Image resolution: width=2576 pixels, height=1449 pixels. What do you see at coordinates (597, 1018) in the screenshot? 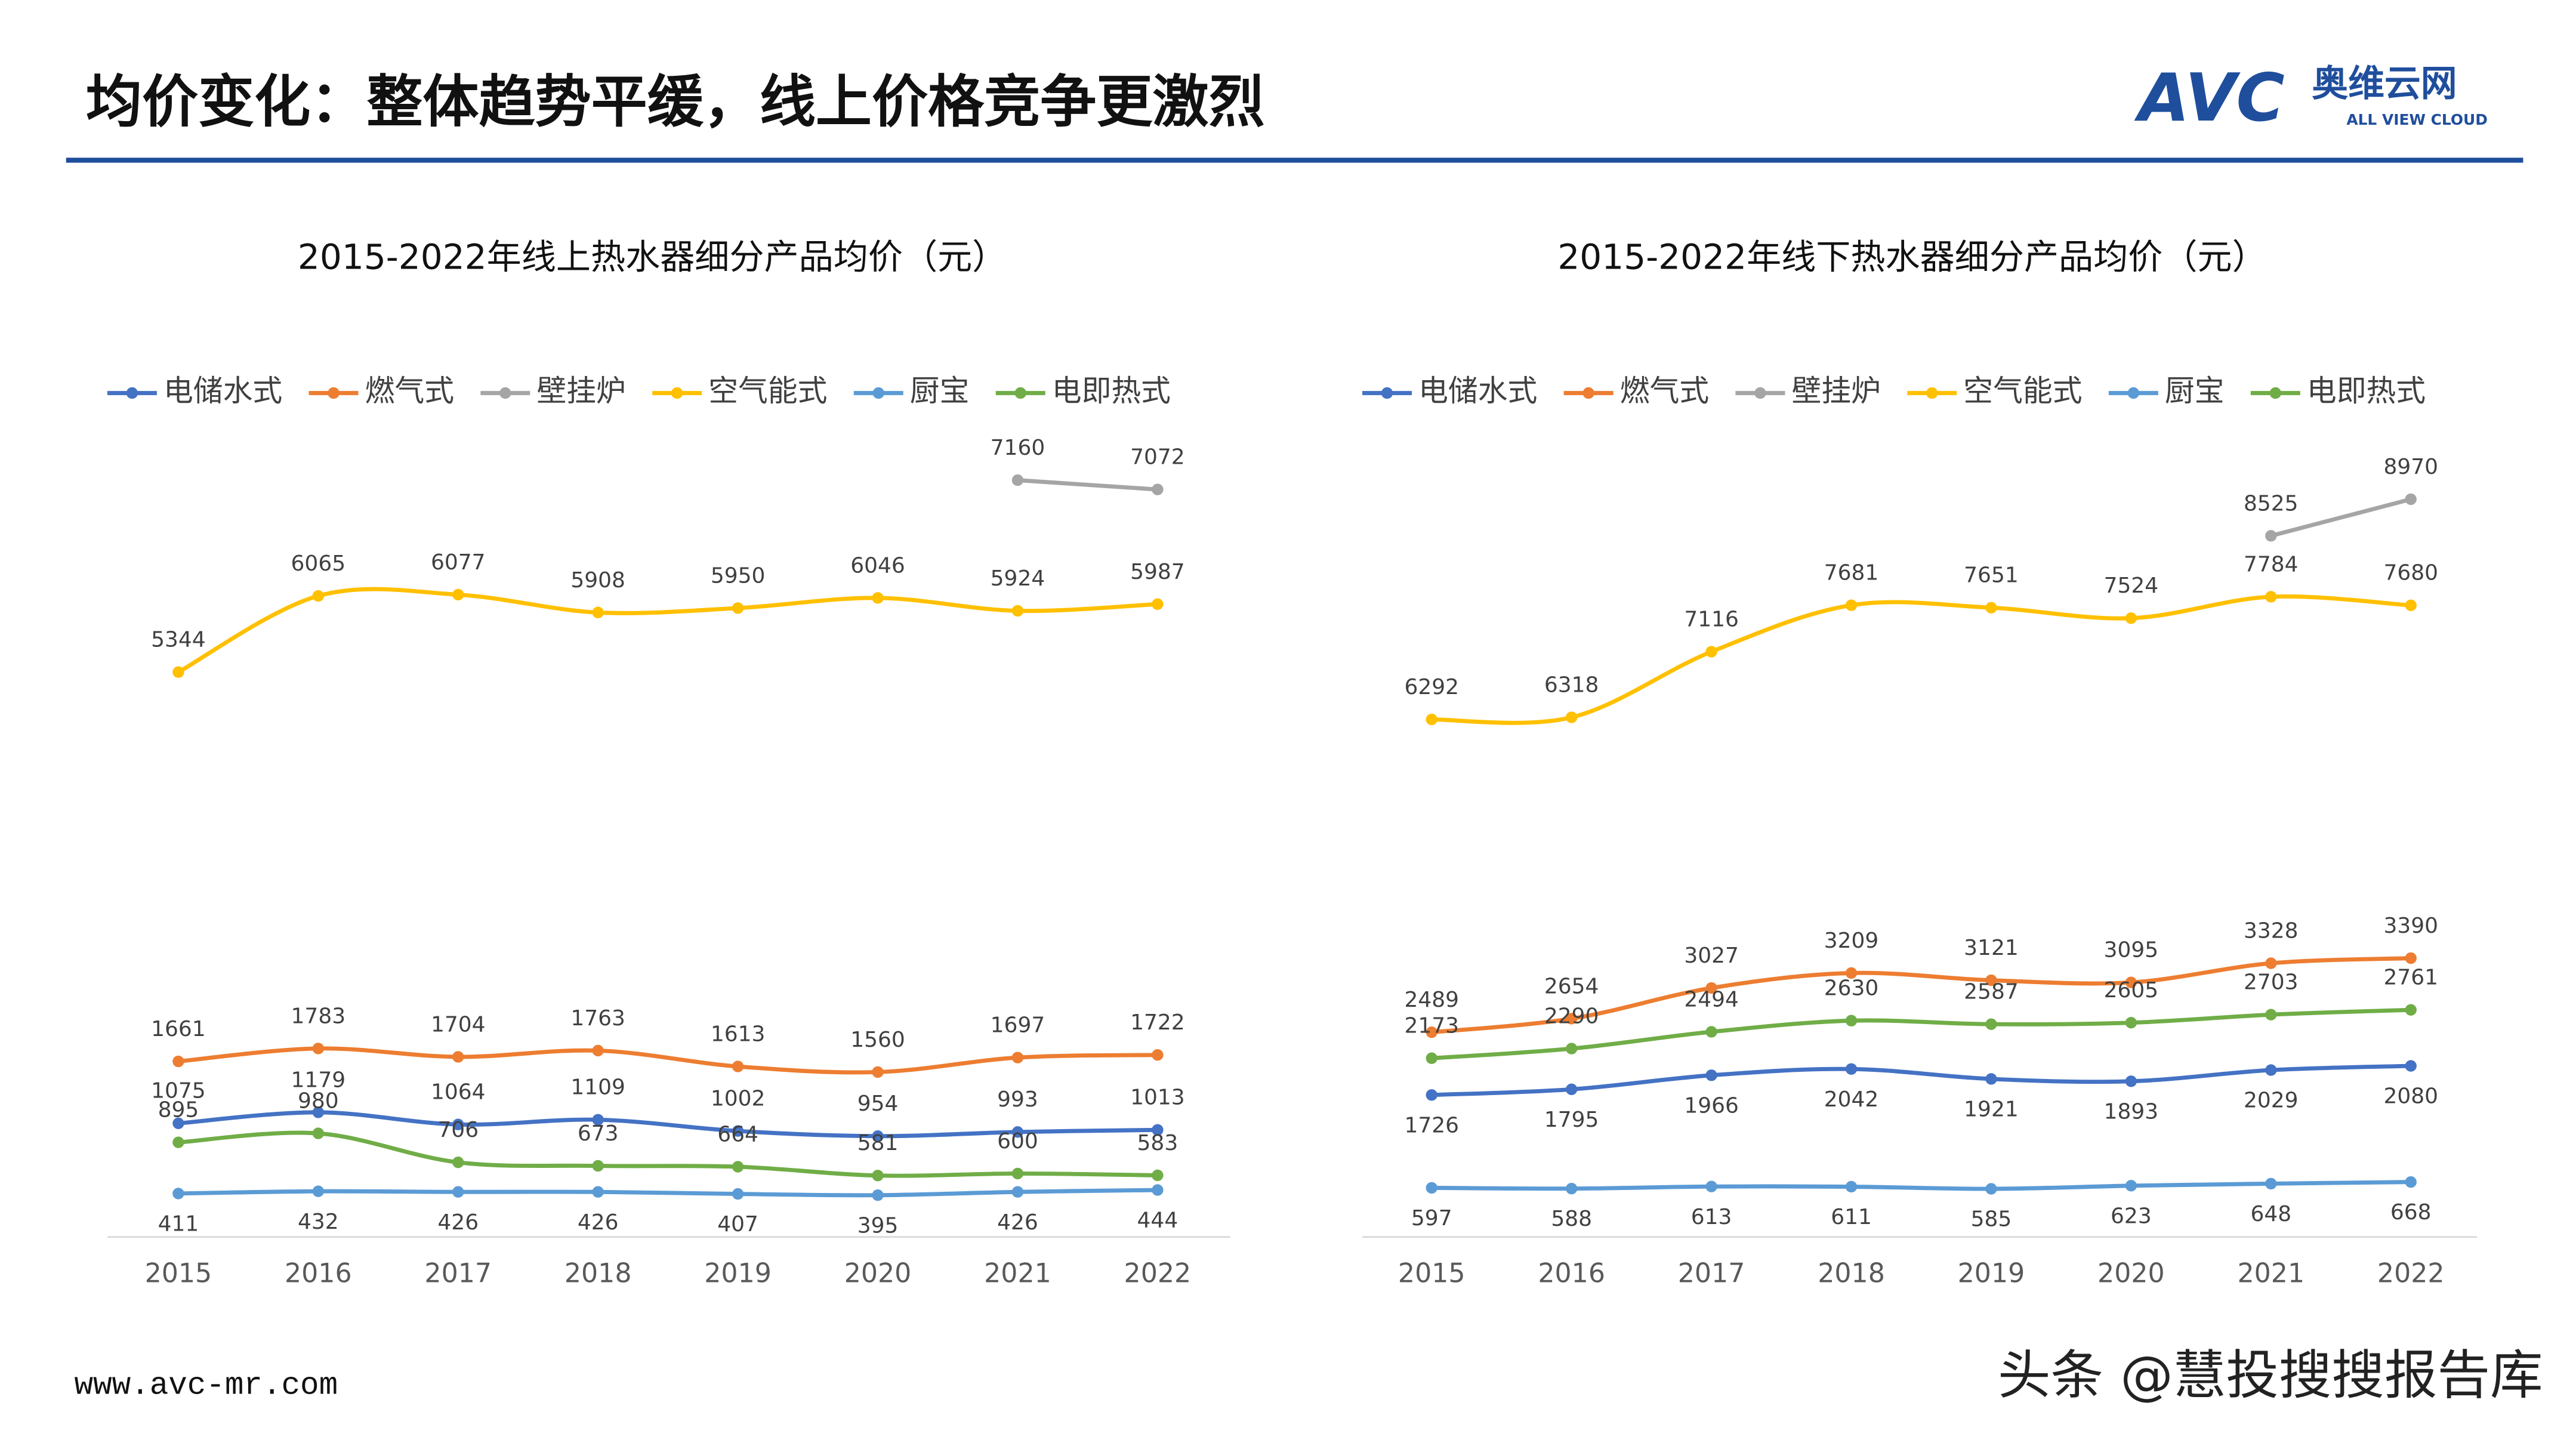
I see `data-label: 1763` at bounding box center [597, 1018].